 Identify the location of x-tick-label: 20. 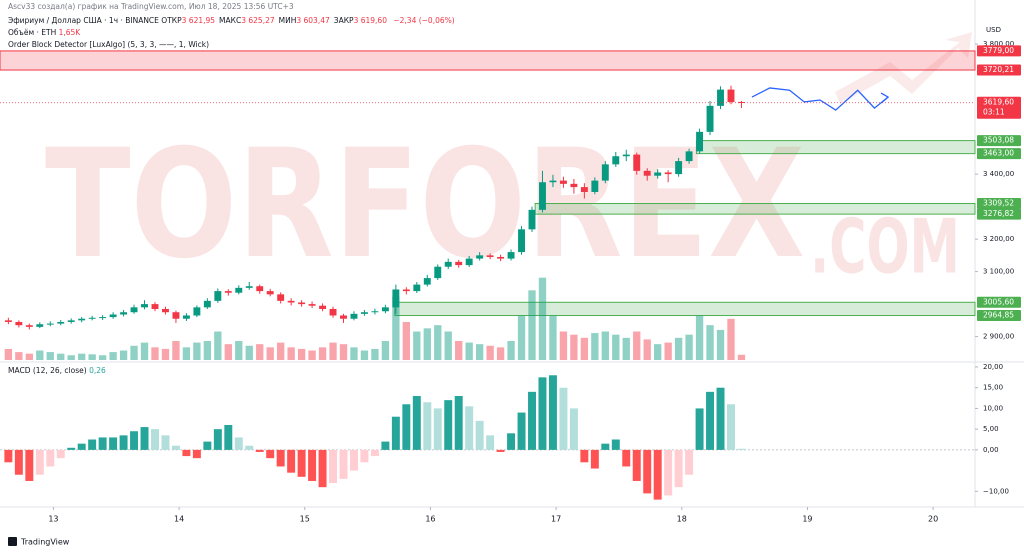
(933, 519).